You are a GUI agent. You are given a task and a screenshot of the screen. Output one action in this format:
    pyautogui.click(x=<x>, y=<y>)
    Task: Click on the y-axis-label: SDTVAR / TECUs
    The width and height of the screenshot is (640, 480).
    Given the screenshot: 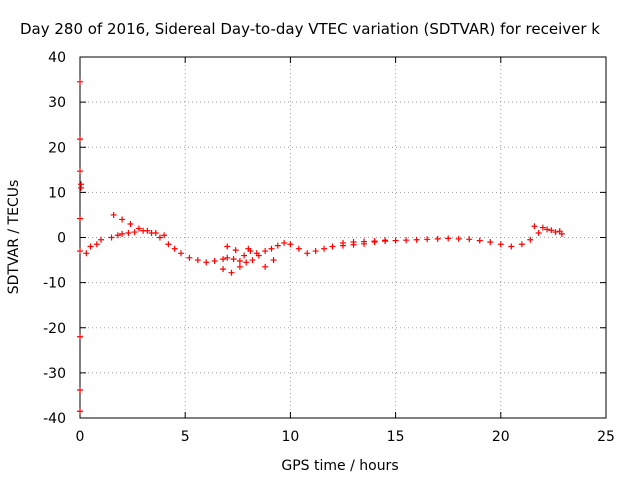 What is the action you would take?
    pyautogui.click(x=14, y=237)
    